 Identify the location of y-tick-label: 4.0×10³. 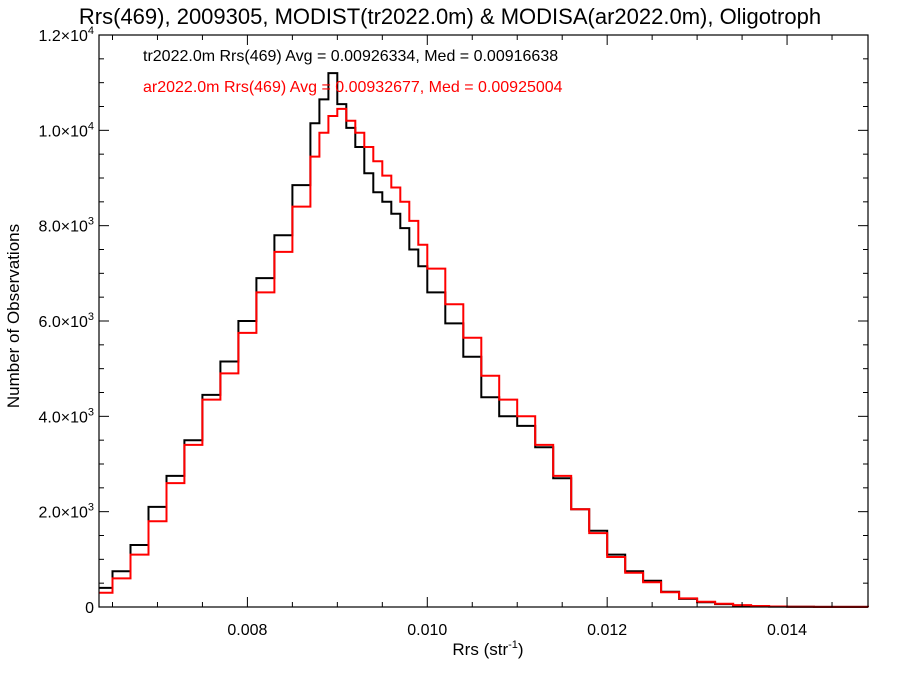
(66, 416).